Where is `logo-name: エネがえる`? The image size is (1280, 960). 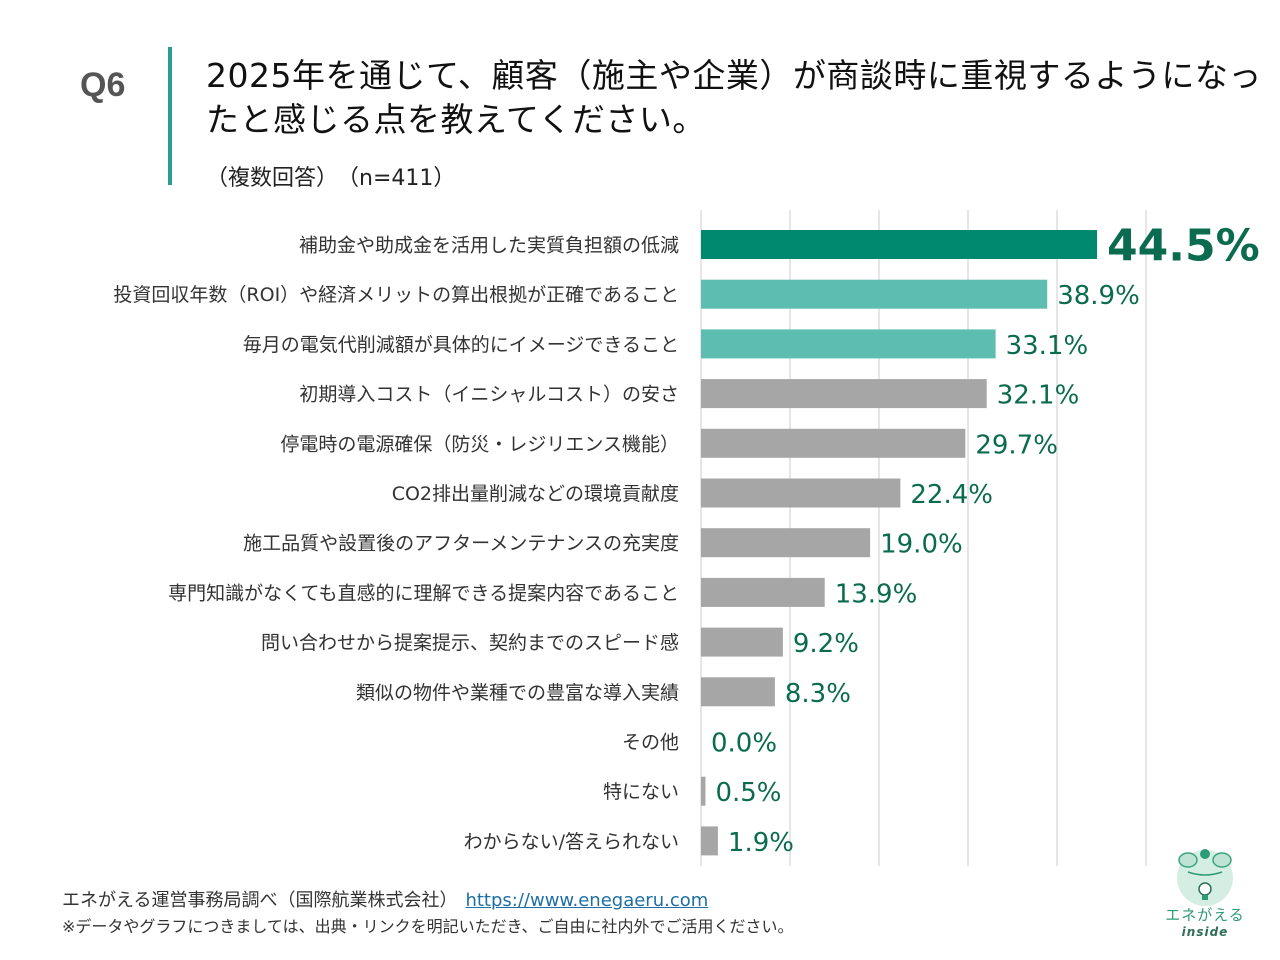 logo-name: エネがえる is located at coordinates (1205, 915).